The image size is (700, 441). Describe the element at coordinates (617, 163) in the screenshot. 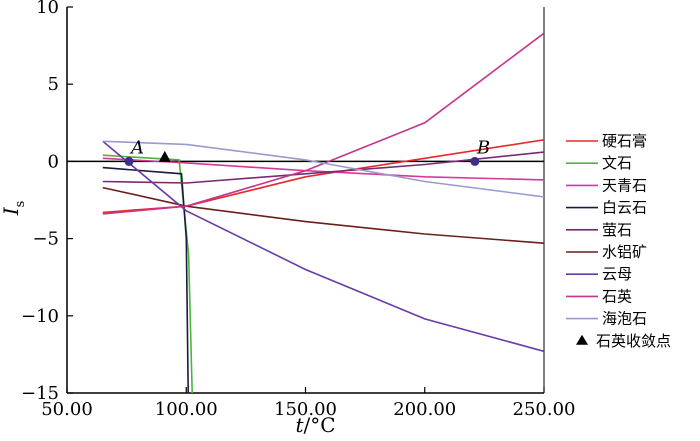

I see `legend-label-1: 文石` at that location.